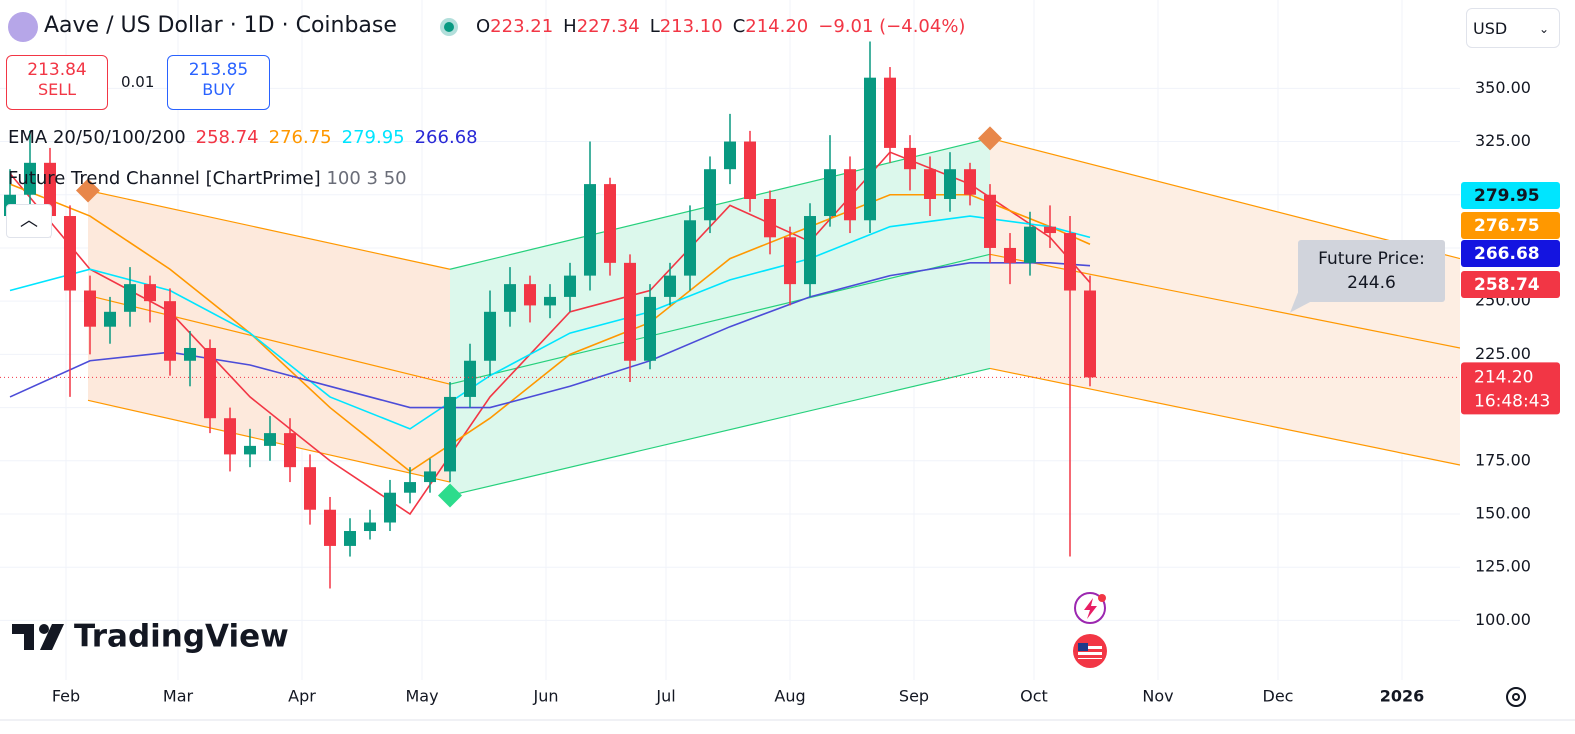 This screenshot has height=734, width=1575. I want to click on settings-icon, so click(1516, 697).